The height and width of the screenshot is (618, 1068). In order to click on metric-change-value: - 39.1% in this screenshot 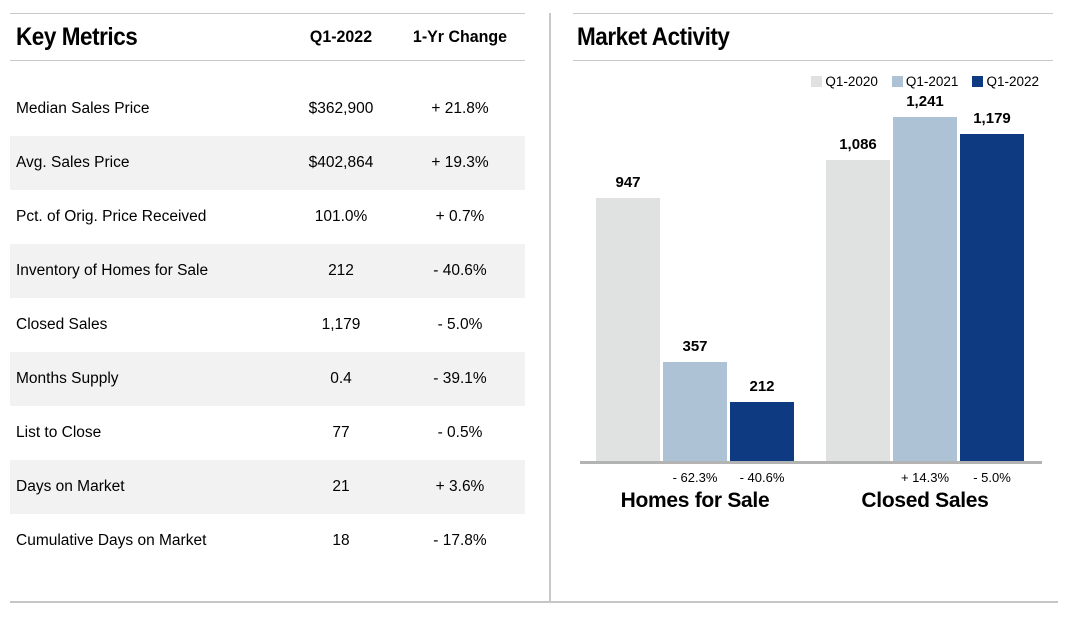, I will do `click(460, 378)`.